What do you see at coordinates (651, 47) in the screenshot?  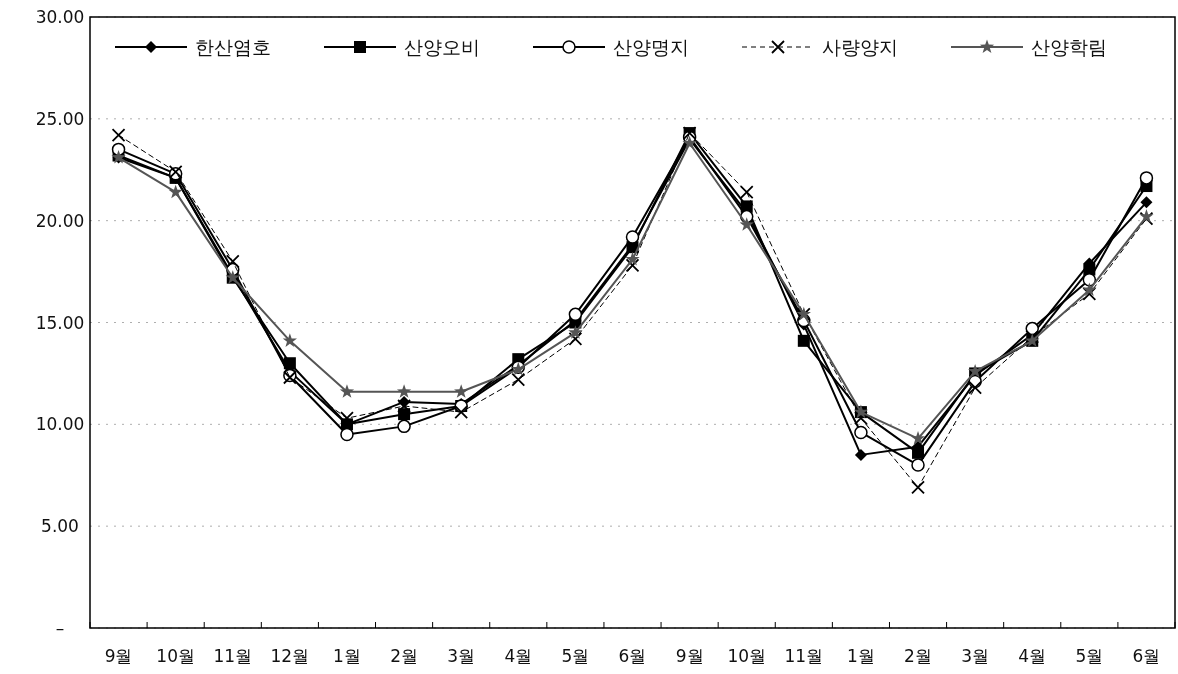 I see `legend-label: 산양명지` at bounding box center [651, 47].